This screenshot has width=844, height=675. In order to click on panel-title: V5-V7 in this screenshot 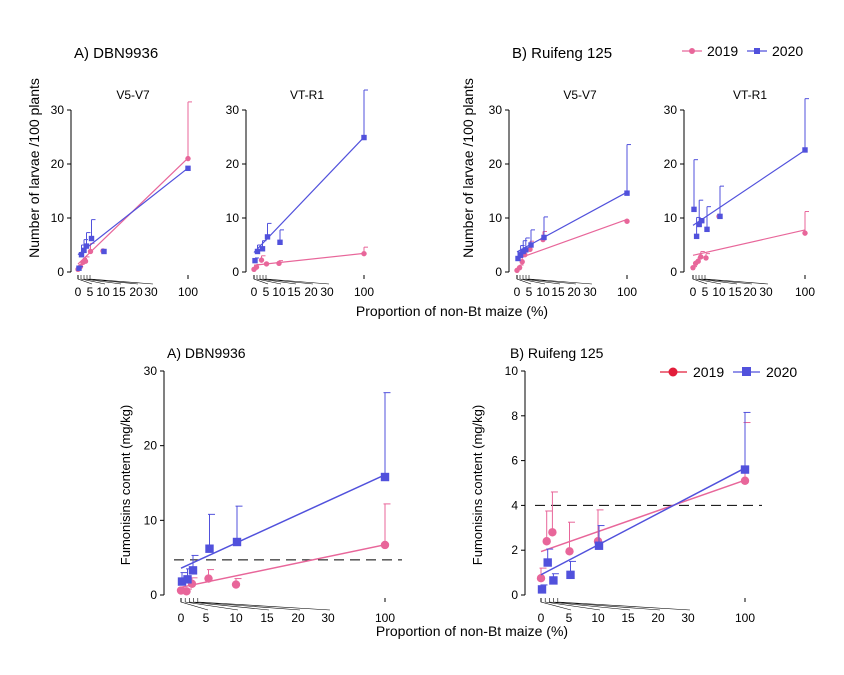, I will do `click(580, 95)`.